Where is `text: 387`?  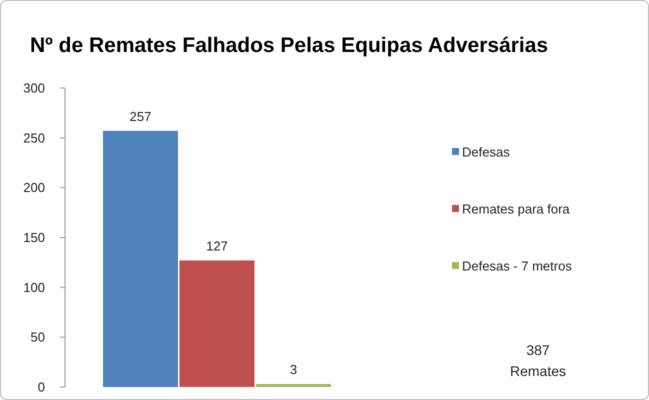 text: 387 is located at coordinates (538, 350).